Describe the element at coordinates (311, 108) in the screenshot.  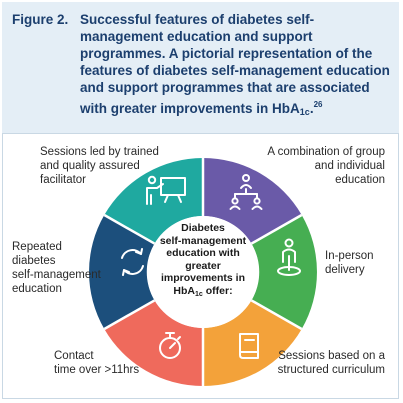
I see `caption-end: .` at that location.